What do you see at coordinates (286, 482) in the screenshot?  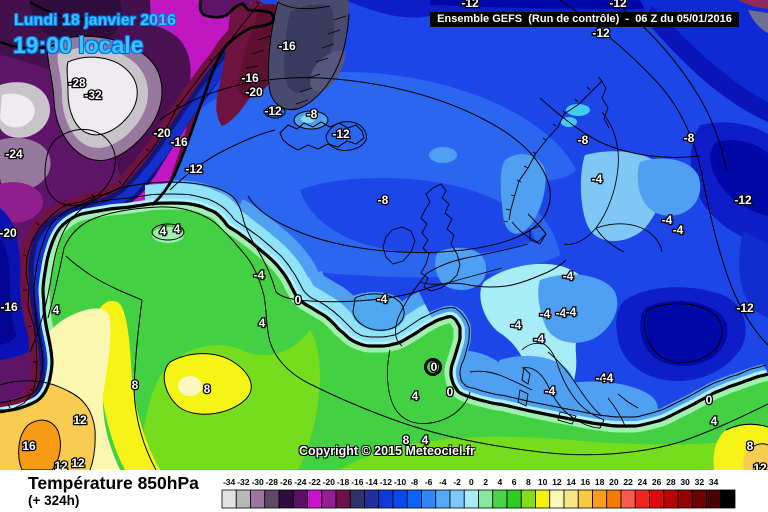 I see `svg-text: -26` at bounding box center [286, 482].